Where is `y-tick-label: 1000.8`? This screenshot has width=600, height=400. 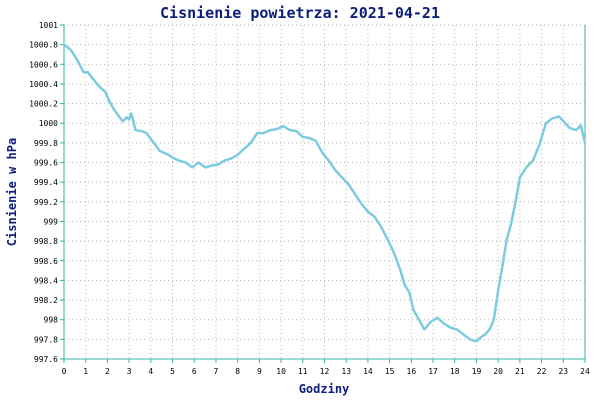 y-tick-label: 1000.8 is located at coordinates (43, 45).